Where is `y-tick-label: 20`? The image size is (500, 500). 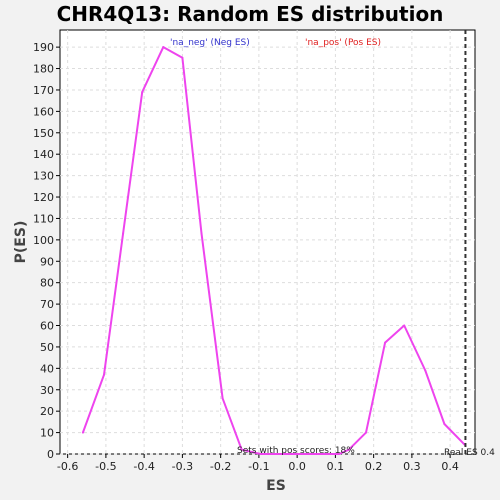
y-tick-label: 20 is located at coordinates (47, 411).